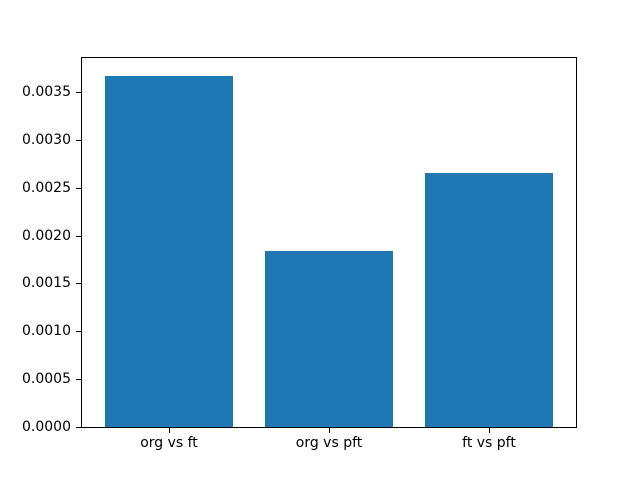 The width and height of the screenshot is (640, 480). What do you see at coordinates (329, 338) in the screenshot?
I see `bar-org-vs-pft` at bounding box center [329, 338].